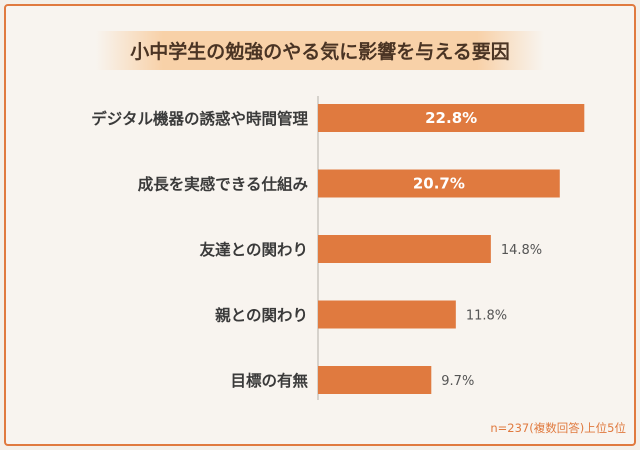 The width and height of the screenshot is (640, 450). I want to click on title-band: 小中学生の勉強のやる気に影響を与える要因, so click(320, 50).